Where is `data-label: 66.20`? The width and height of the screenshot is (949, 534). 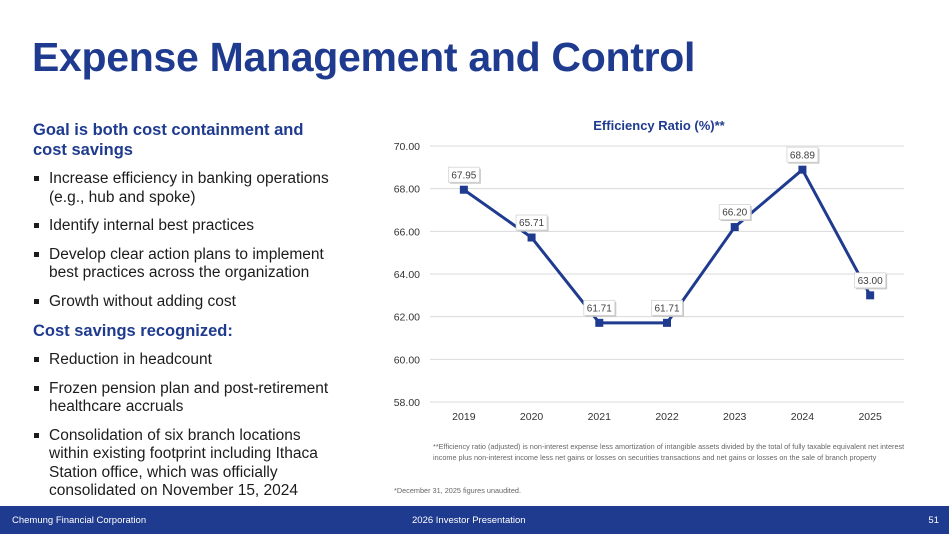
data-label: 66.20 is located at coordinates (734, 213).